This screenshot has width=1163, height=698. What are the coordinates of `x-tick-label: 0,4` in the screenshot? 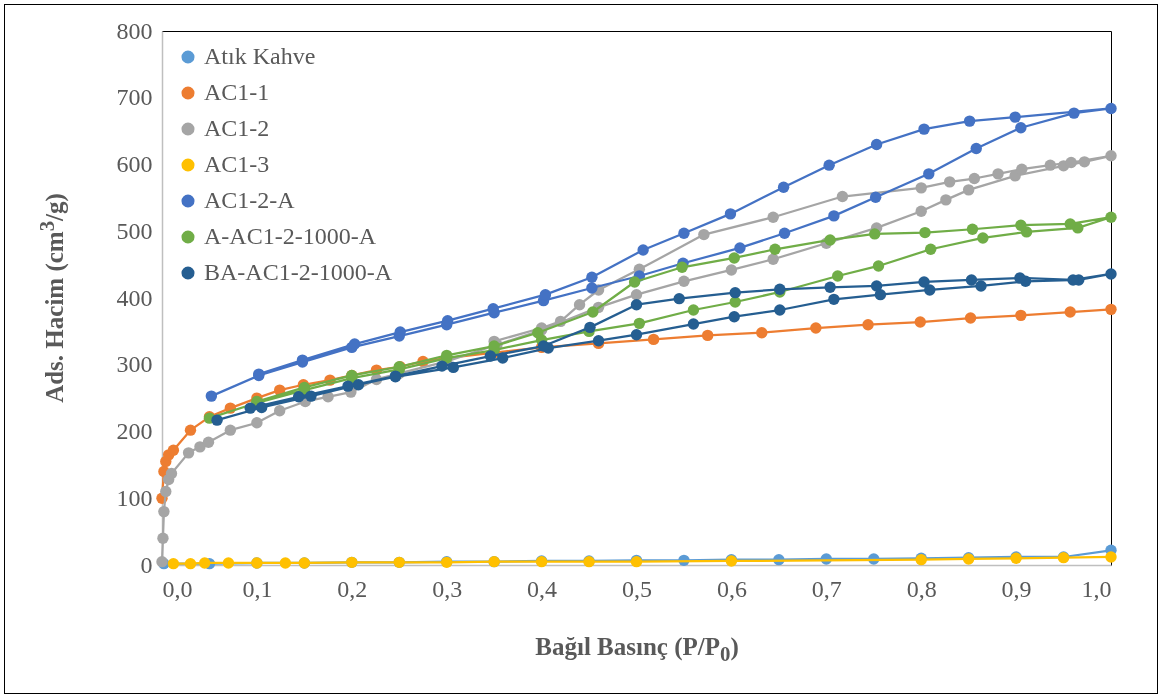 It's located at (542, 588).